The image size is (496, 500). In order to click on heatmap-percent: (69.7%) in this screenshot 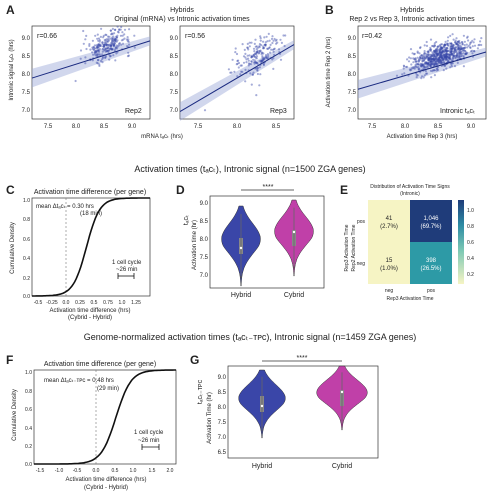, I will do `click(430, 227)`.